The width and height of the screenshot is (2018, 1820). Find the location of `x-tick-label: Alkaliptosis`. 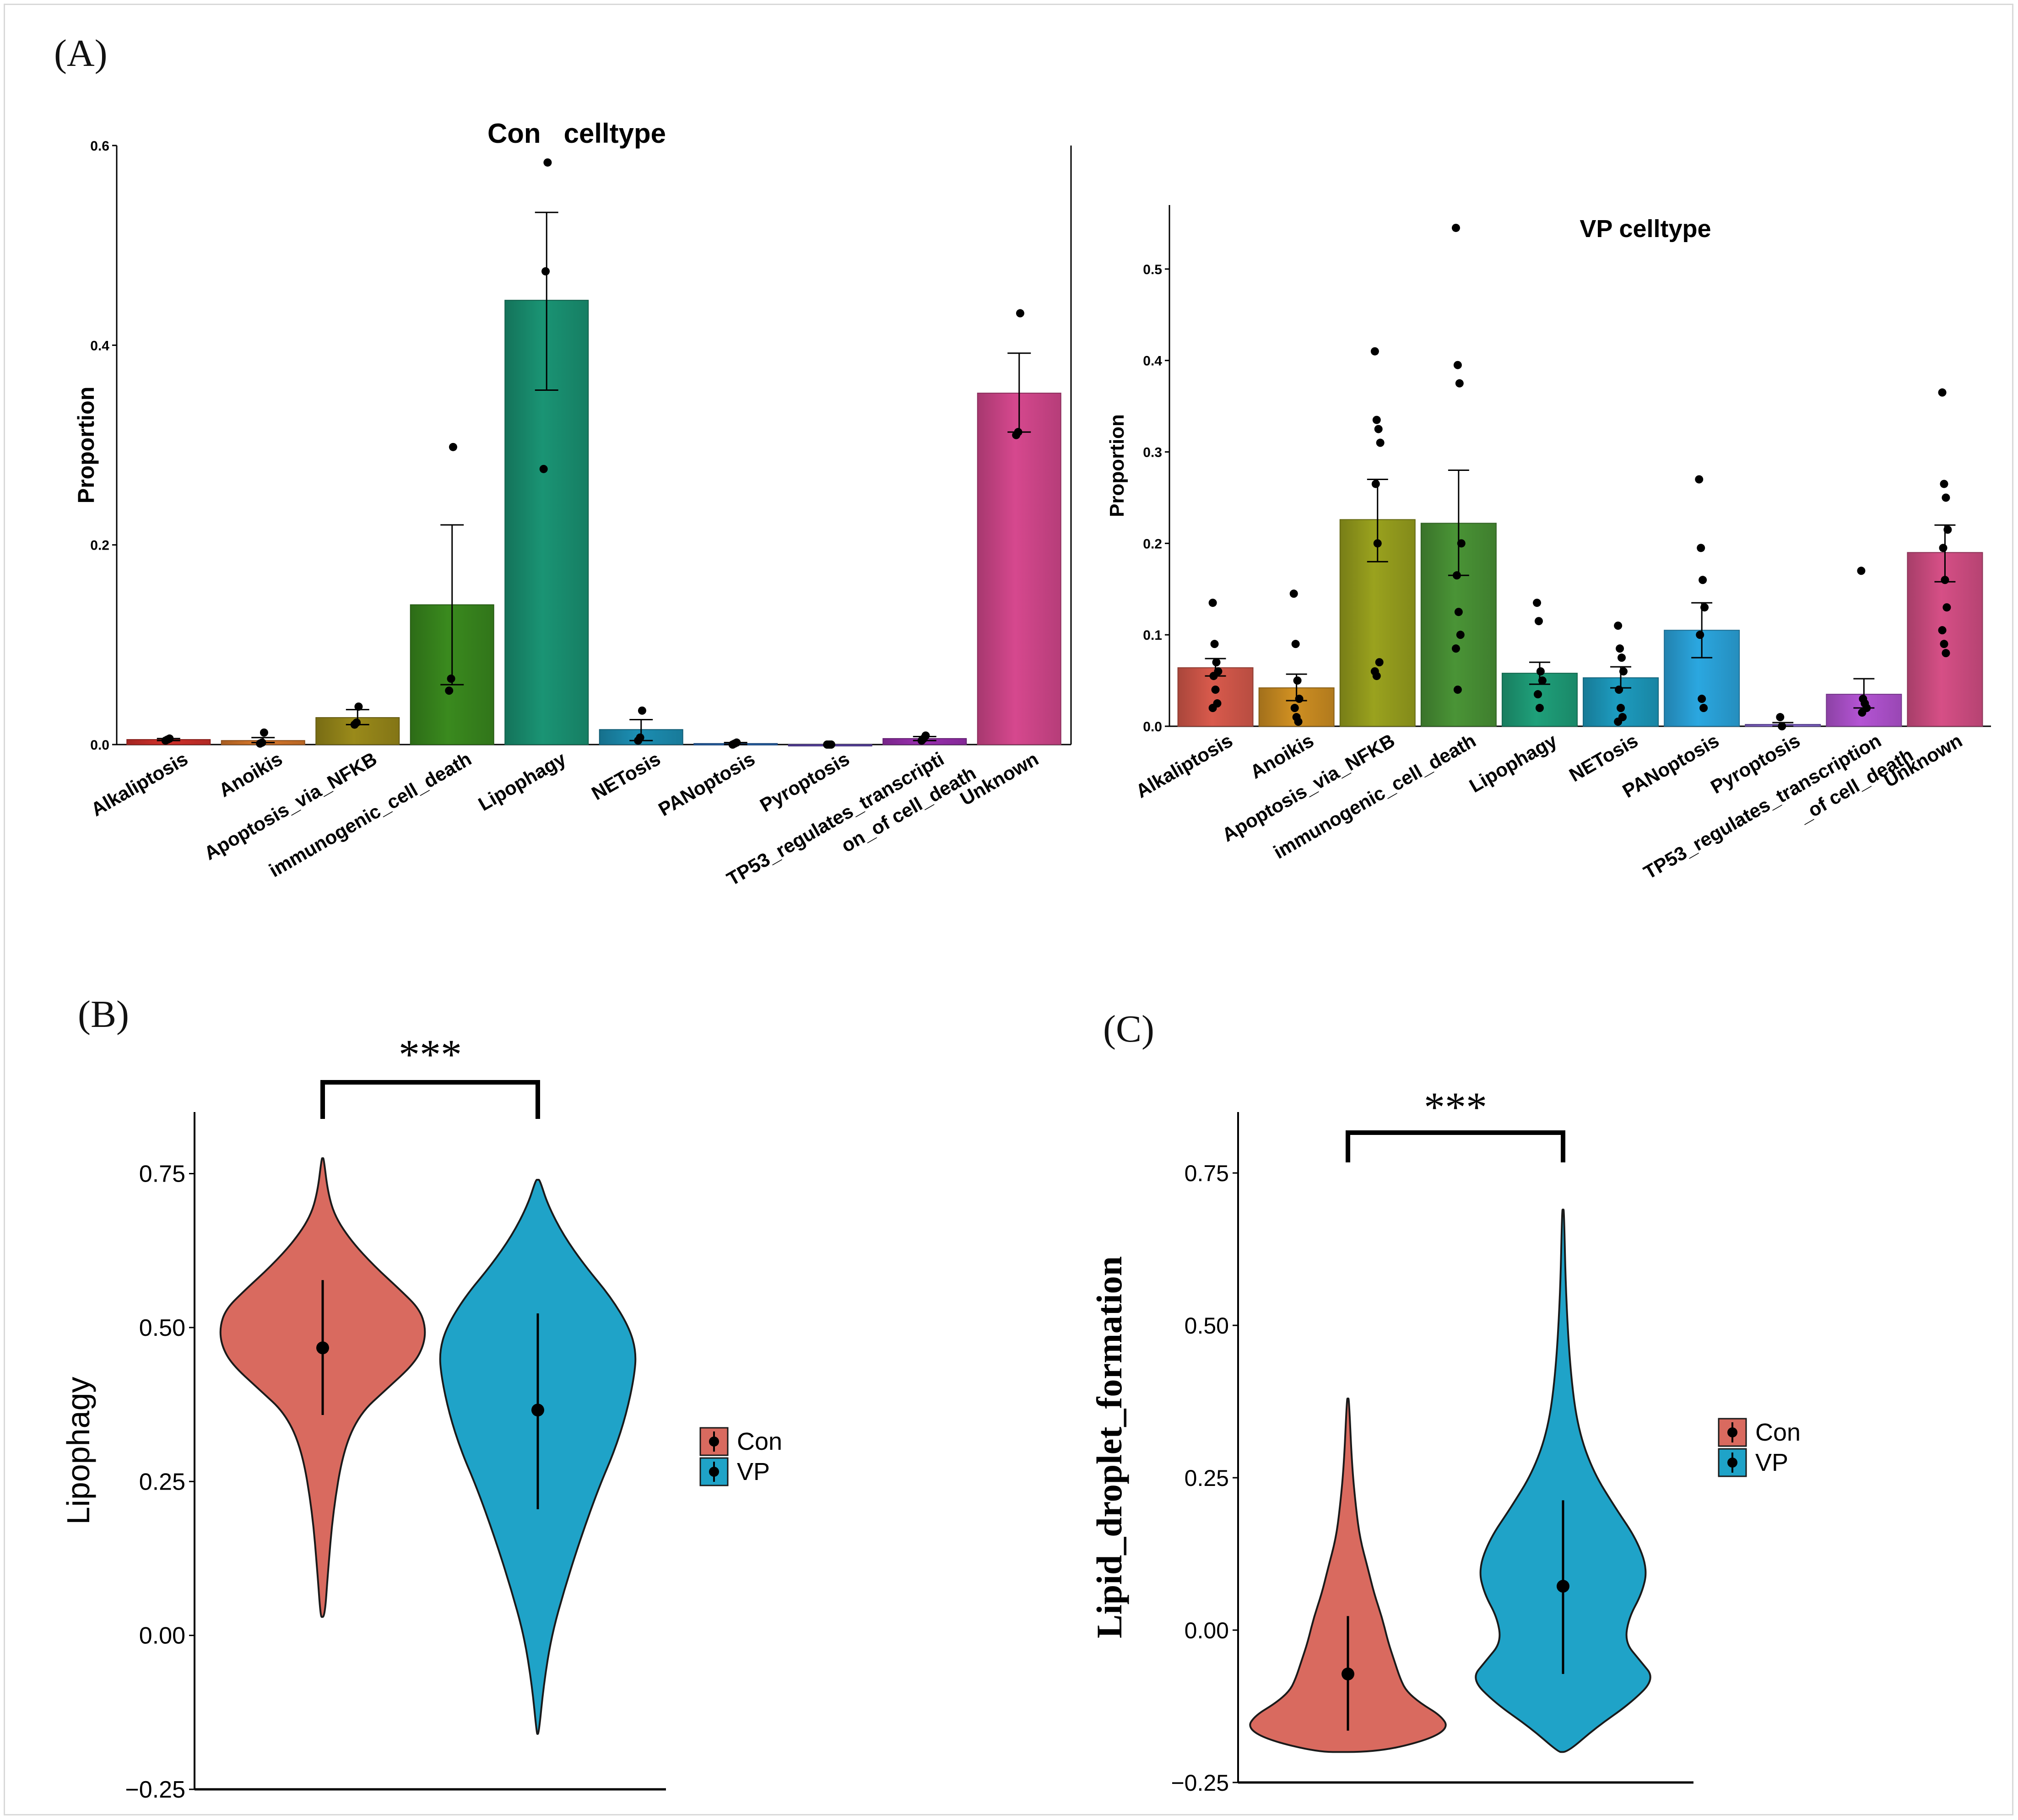

x-tick-label: Alkaliptosis is located at coordinates (139, 784).